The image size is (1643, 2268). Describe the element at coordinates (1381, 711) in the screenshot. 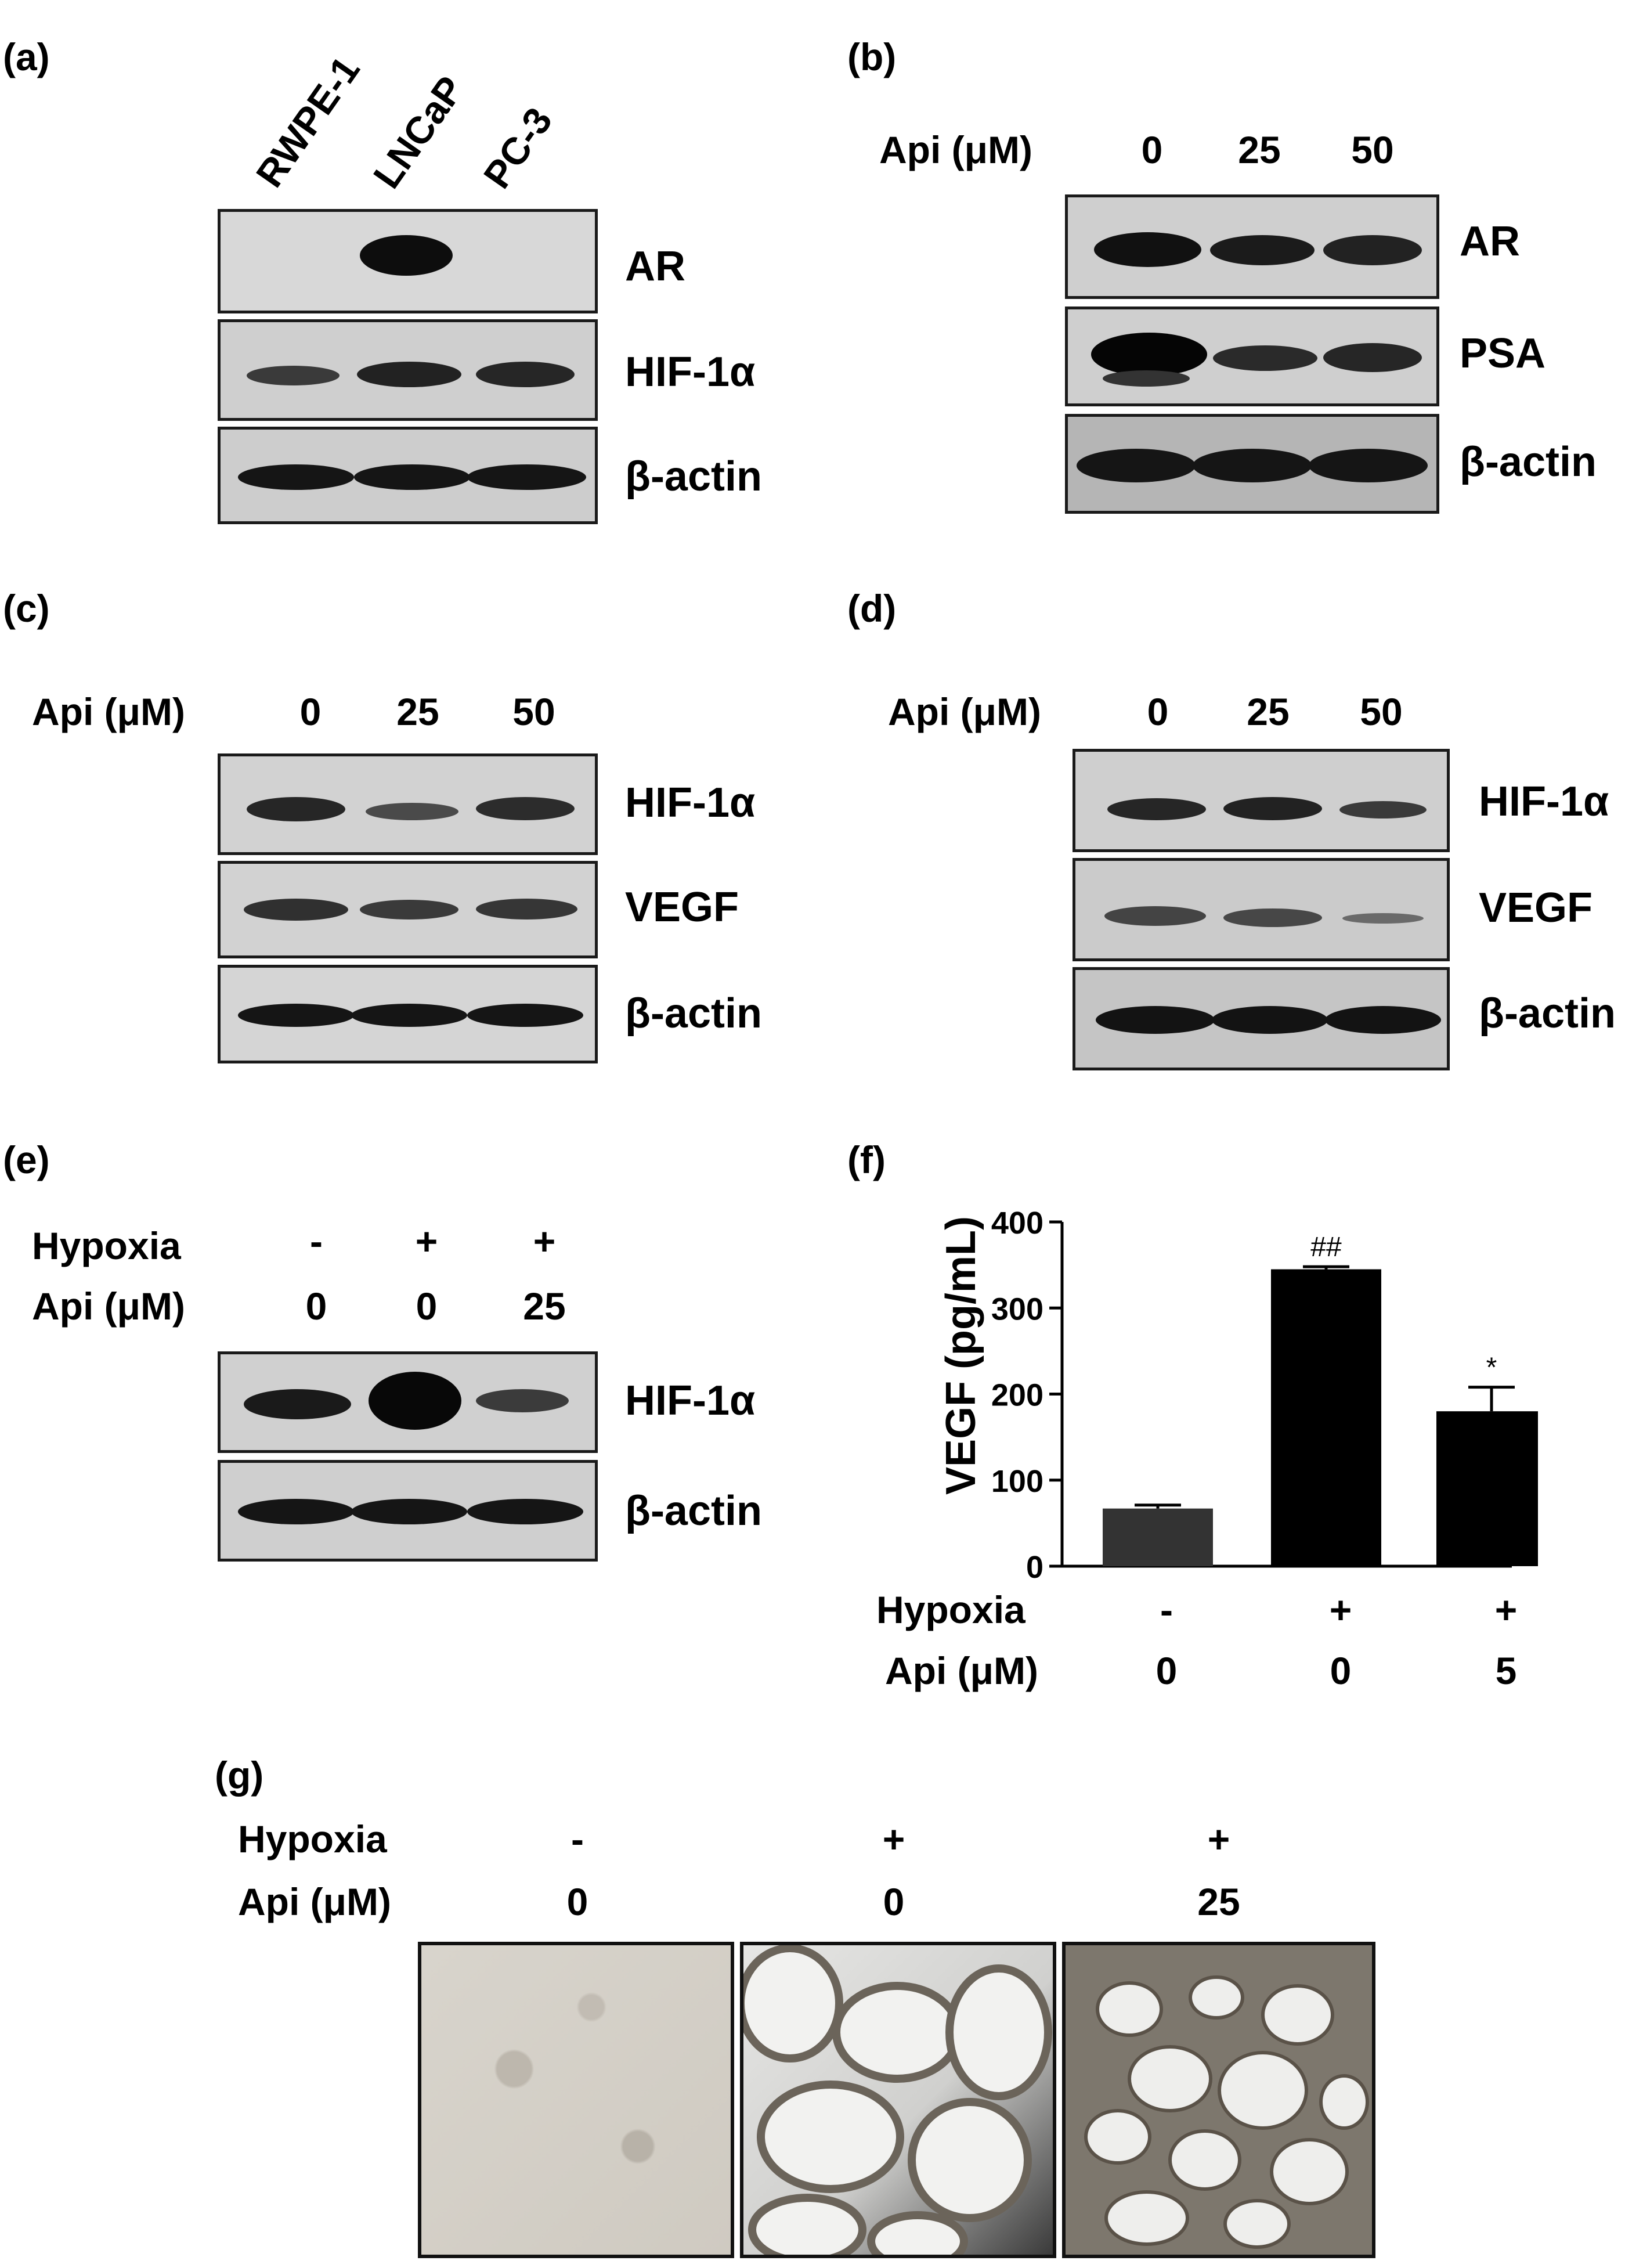

I see `dose-d-3: 50` at that location.